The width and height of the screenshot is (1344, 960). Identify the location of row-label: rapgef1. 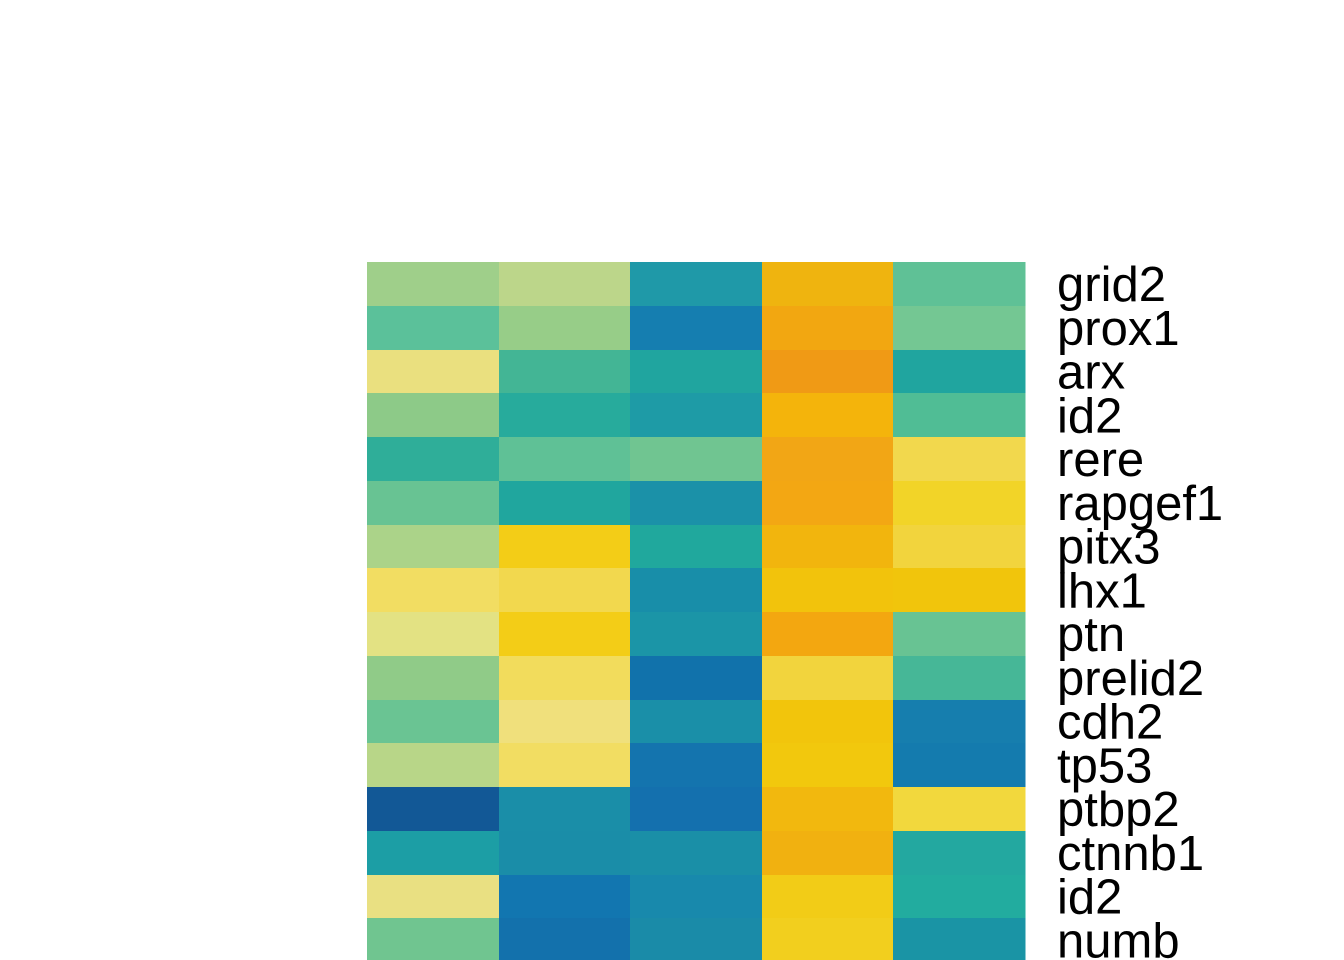
(1140, 504).